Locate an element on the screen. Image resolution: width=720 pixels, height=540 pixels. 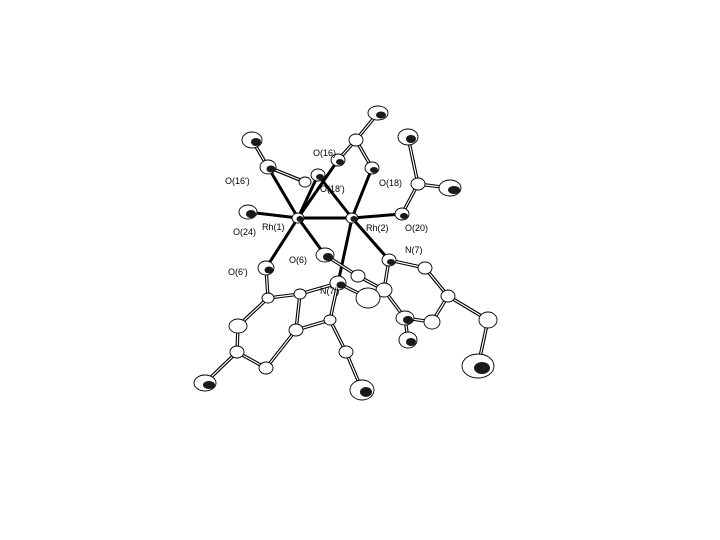
label-rh1: Rh(1) is located at coordinates (273, 227).